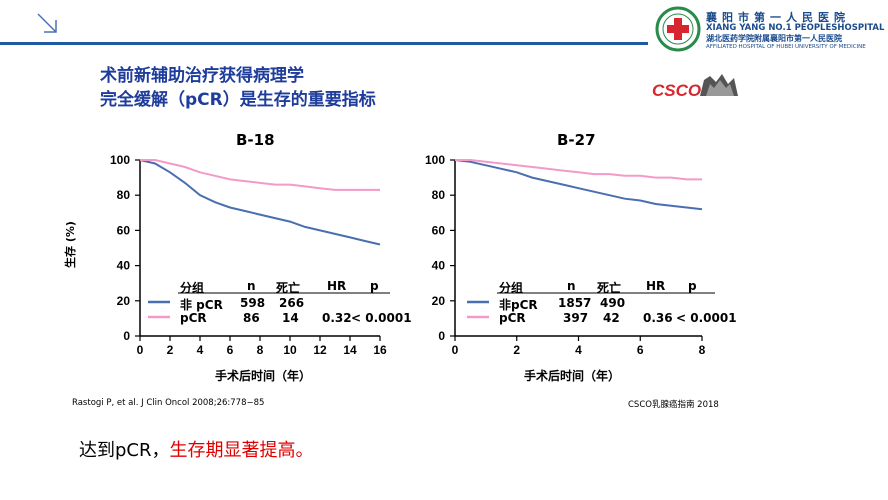 This screenshot has height=500, width=888. Describe the element at coordinates (251, 318) in the screenshot. I see `legend-pcr-n: 86` at that location.